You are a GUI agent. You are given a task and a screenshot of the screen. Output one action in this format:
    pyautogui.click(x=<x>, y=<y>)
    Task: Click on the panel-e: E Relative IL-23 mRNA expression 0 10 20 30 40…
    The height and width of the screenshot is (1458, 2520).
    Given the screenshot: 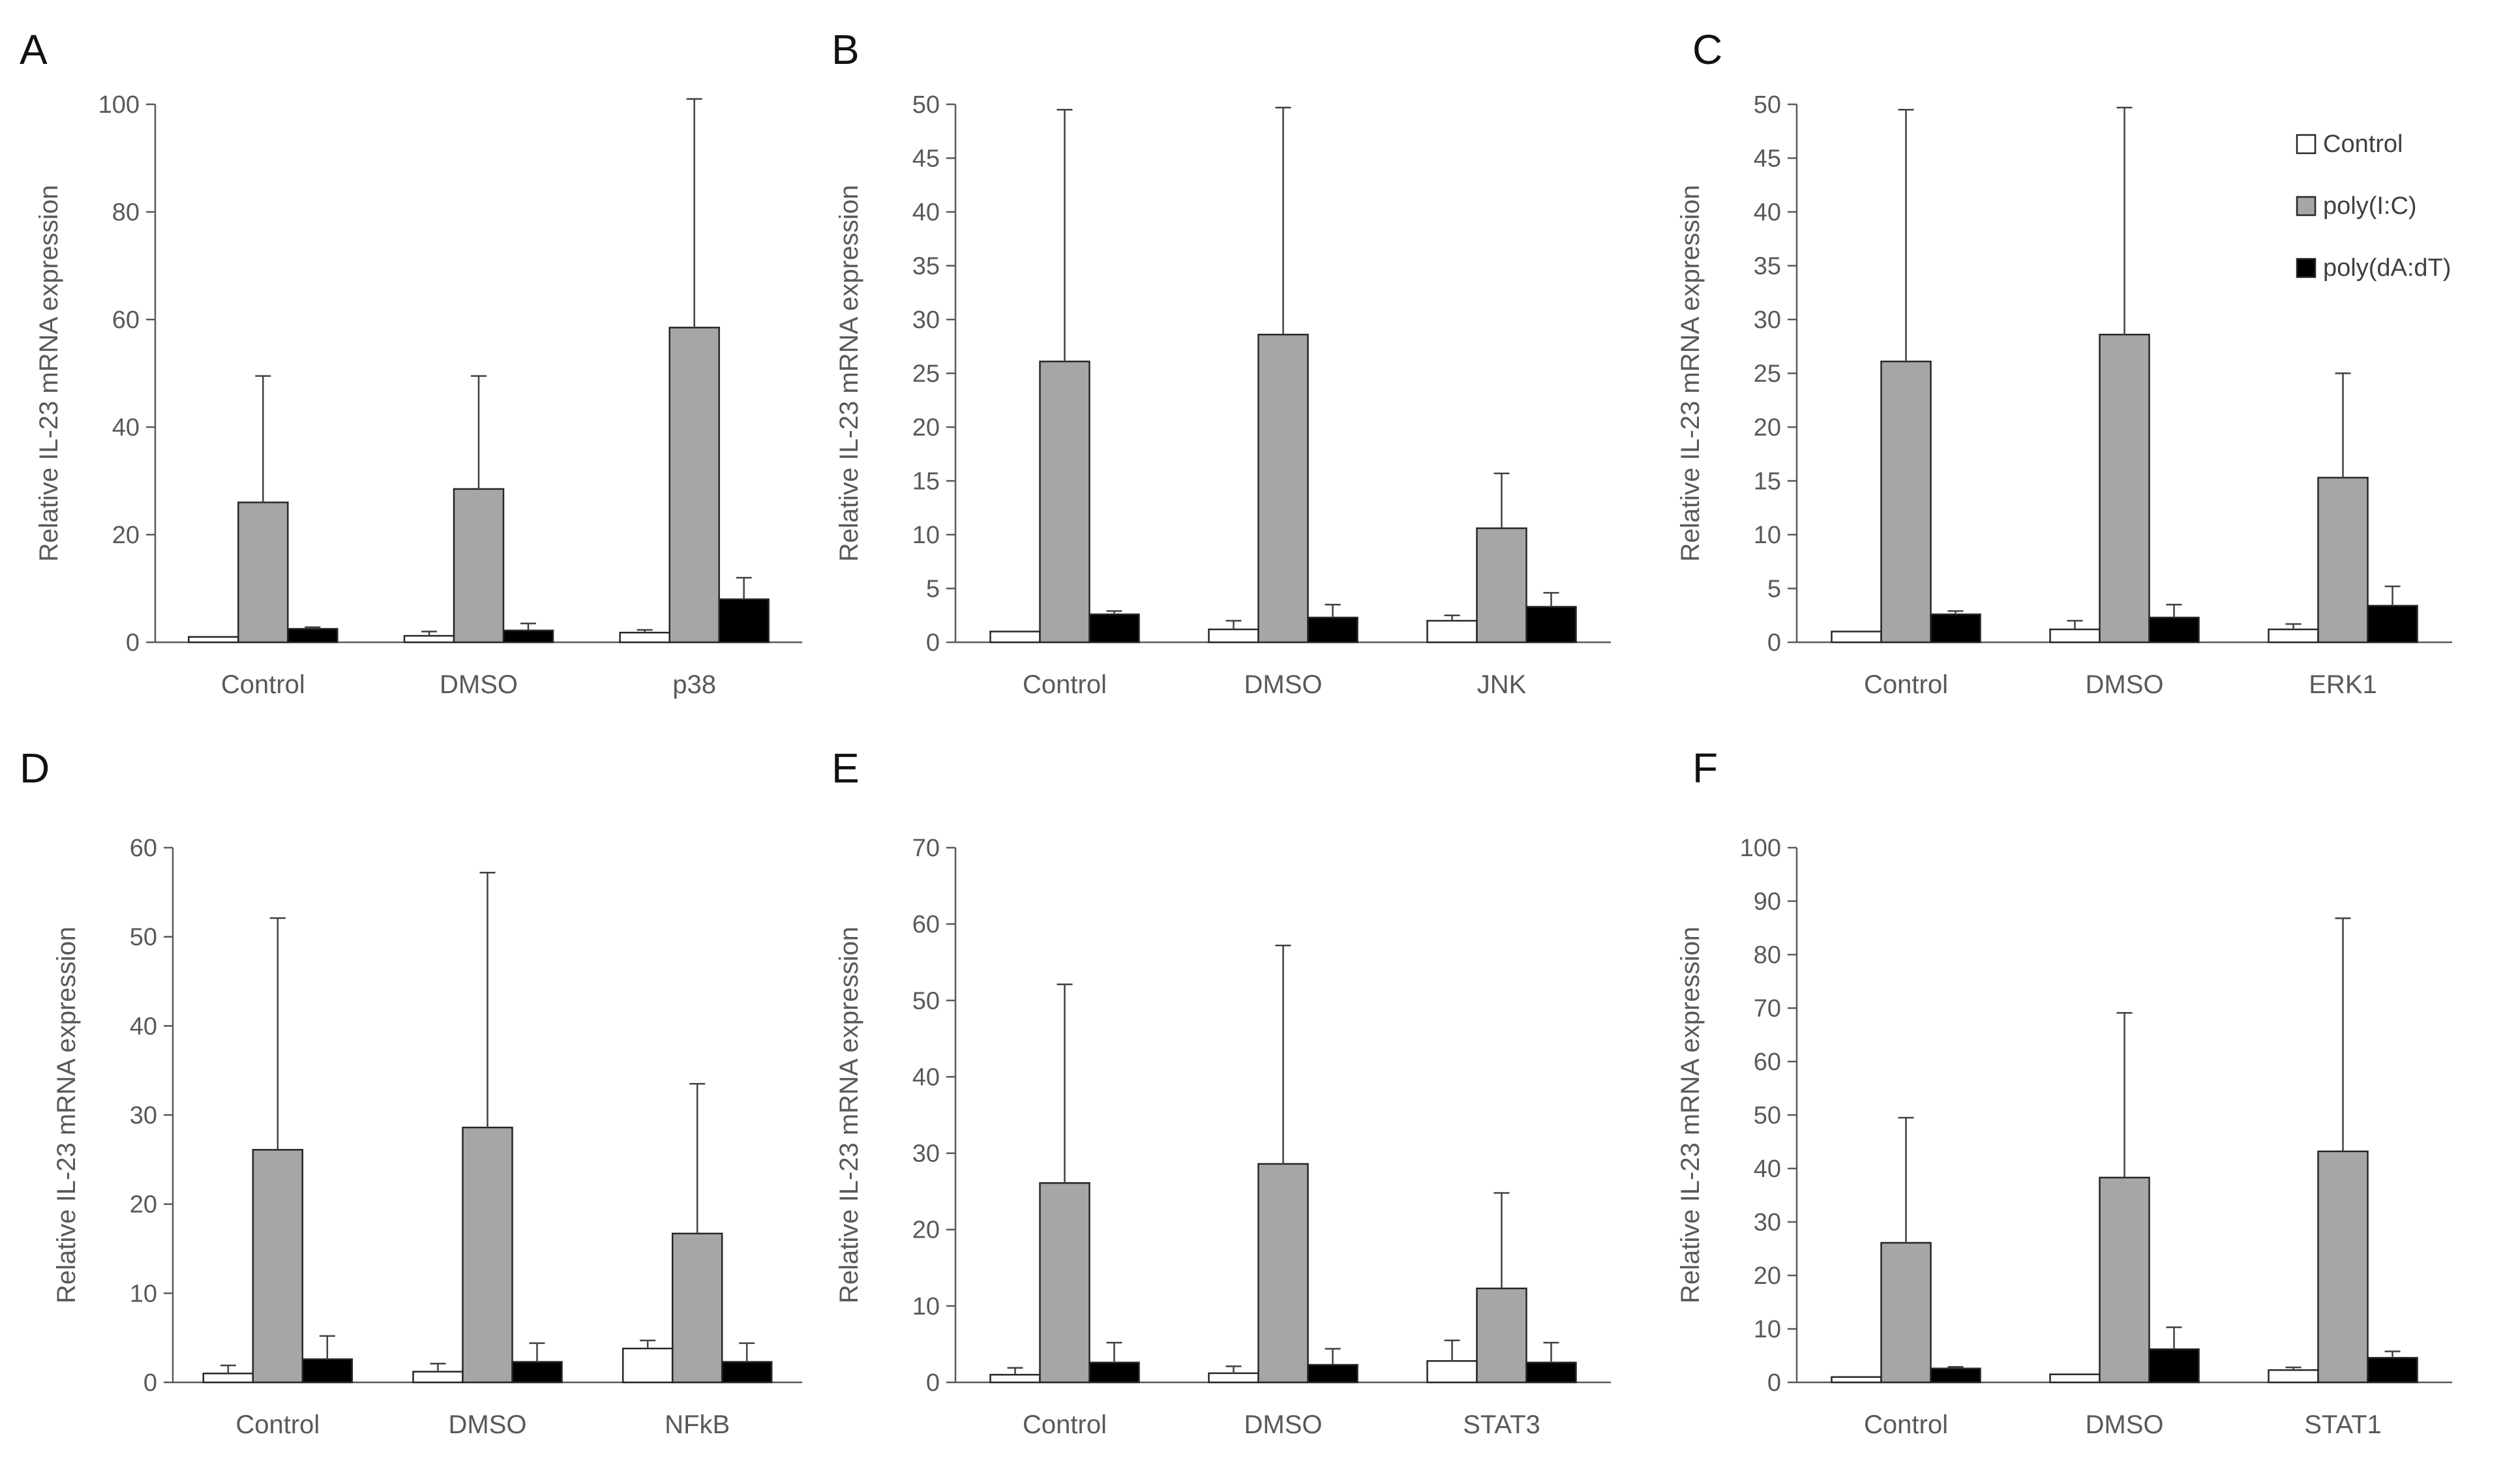 What is the action you would take?
    pyautogui.click(x=1221, y=1092)
    